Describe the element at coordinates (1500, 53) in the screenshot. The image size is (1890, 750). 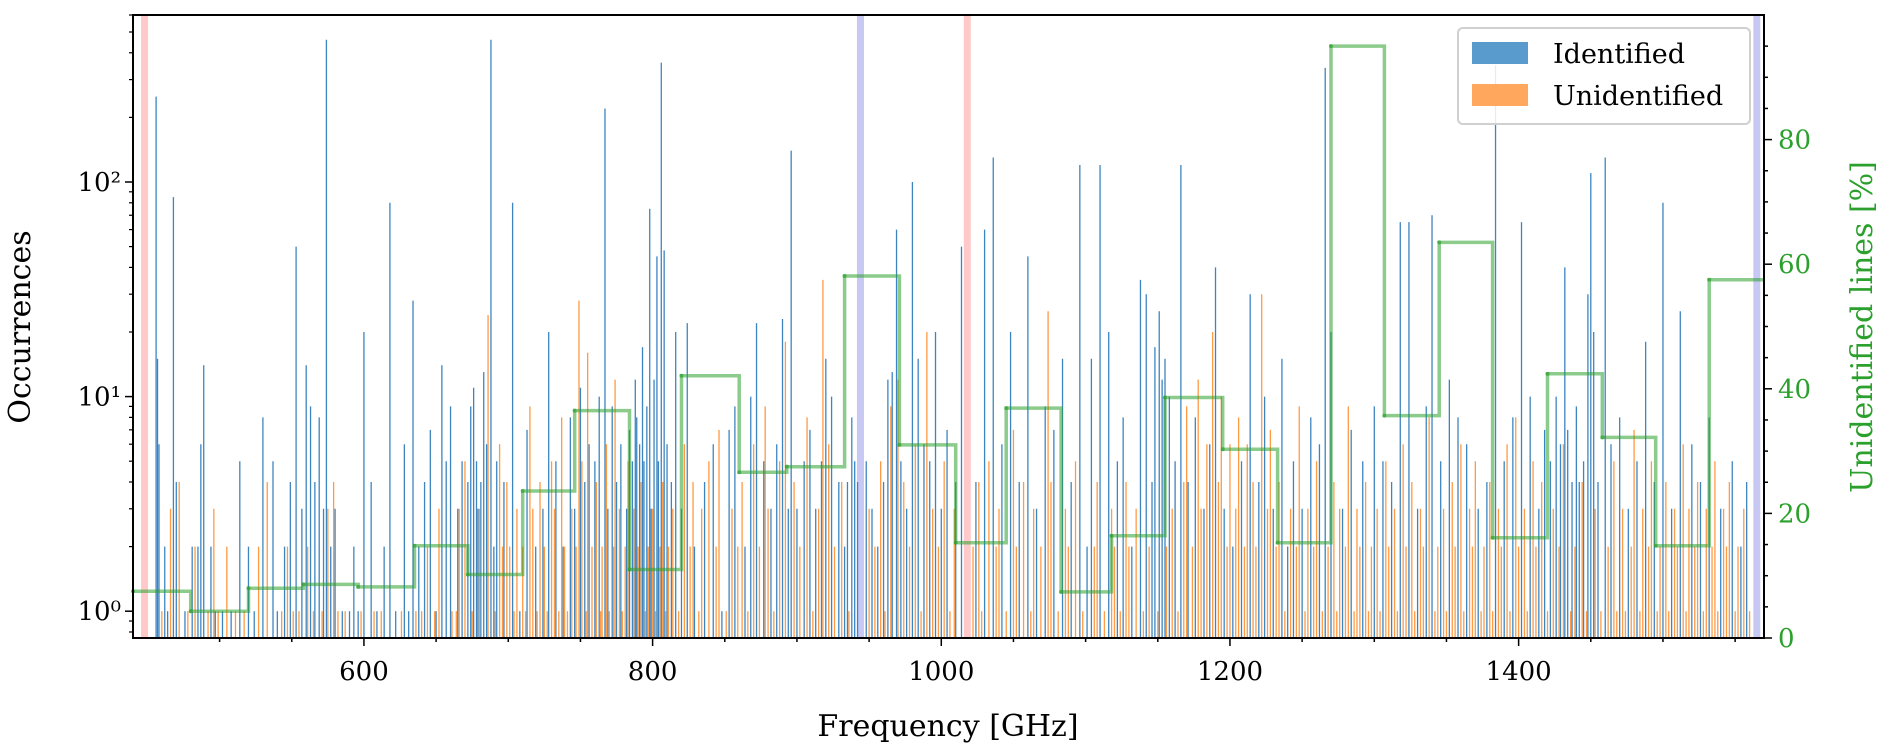
I see `legend-swatch-identified` at that location.